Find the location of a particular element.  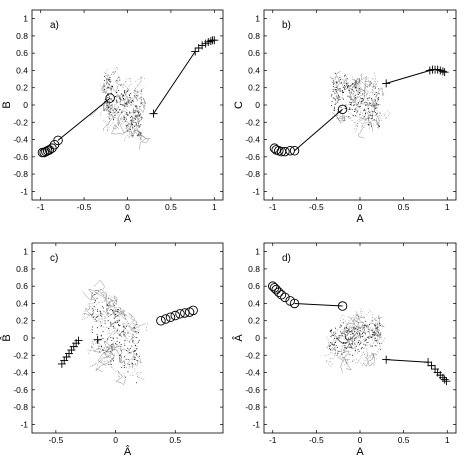

y-tick-label: 0.4 is located at coordinates (254, 70).